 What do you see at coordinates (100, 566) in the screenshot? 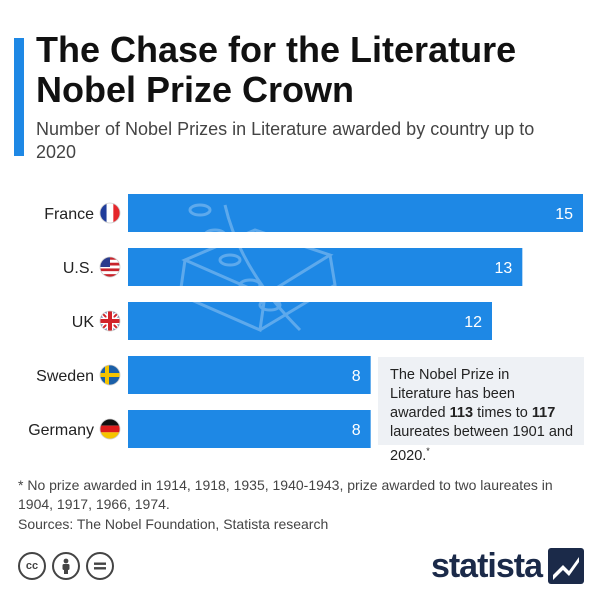
I see `nd-icon` at bounding box center [100, 566].